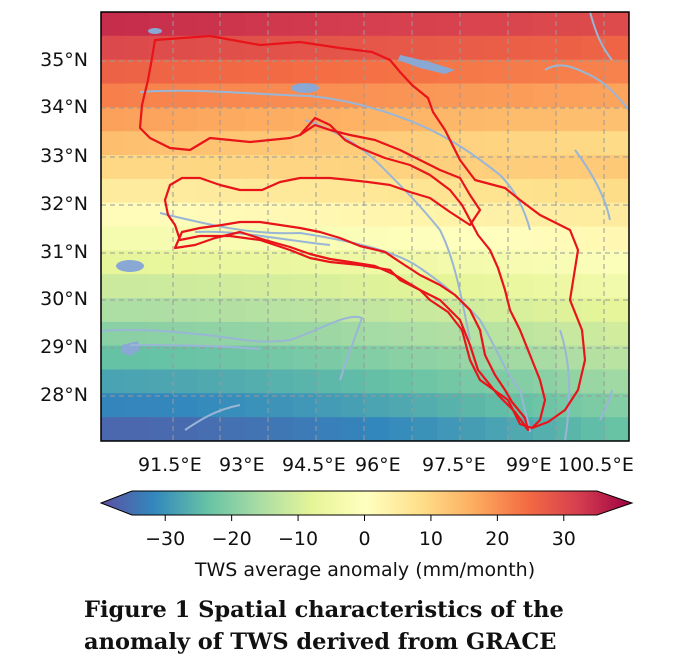 The height and width of the screenshot is (669, 686). What do you see at coordinates (64, 107) in the screenshot?
I see `latitude-label: 34°N` at bounding box center [64, 107].